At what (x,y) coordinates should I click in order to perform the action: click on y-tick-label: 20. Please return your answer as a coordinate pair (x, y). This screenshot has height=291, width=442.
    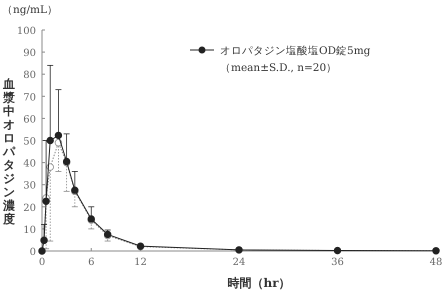
    Looking at the image, I should click on (29, 208).